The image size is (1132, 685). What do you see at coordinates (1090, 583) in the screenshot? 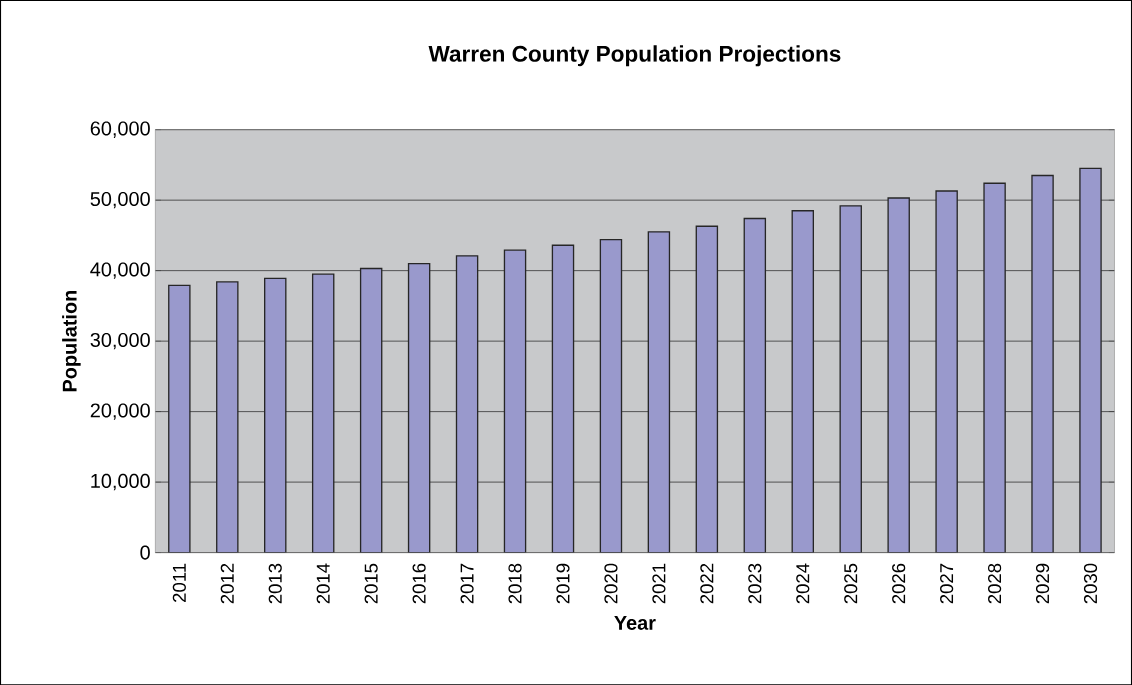
I see `x-tick-label: 2030` at bounding box center [1090, 583].